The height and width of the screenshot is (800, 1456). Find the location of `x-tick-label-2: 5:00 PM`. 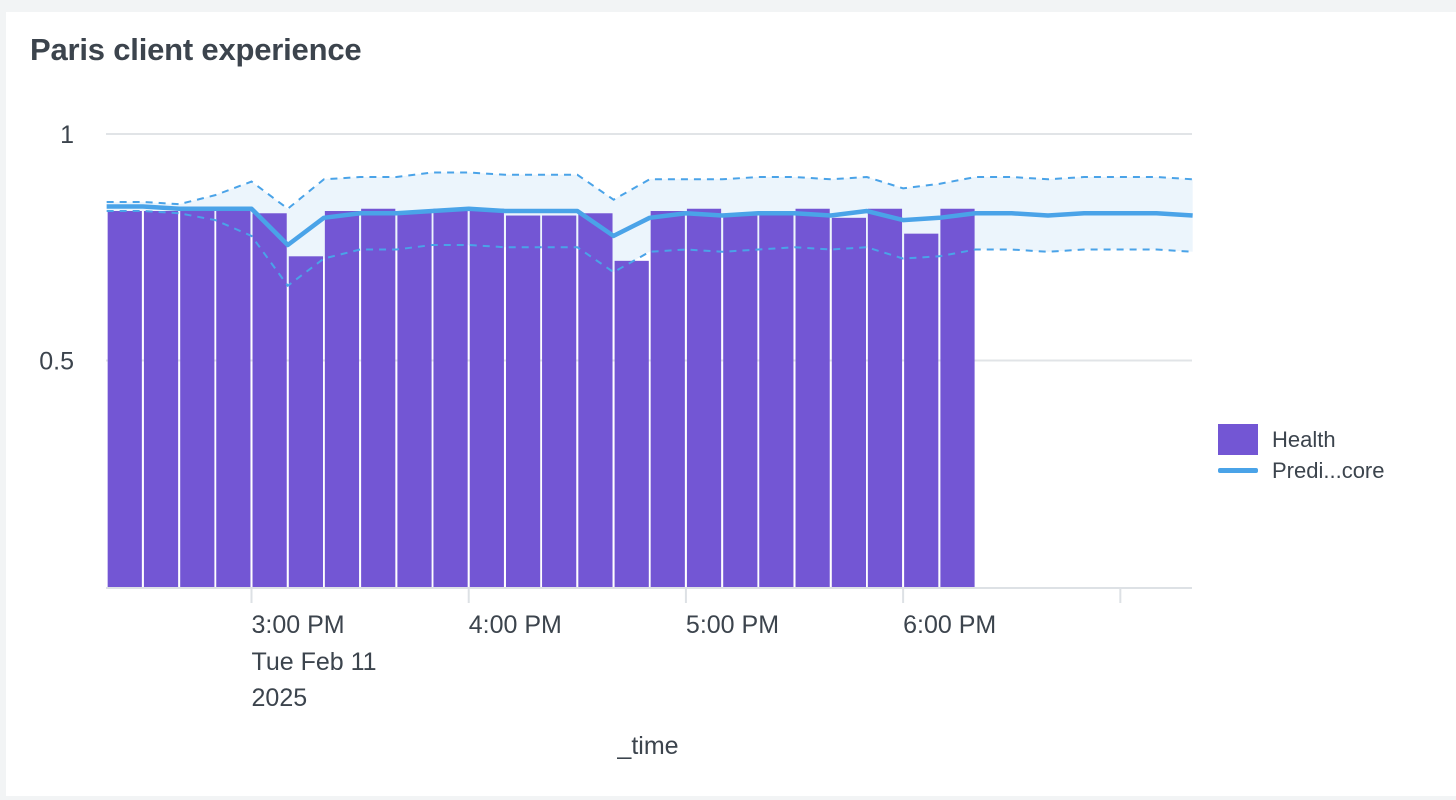

x-tick-label-2: 5:00 PM is located at coordinates (732, 625).